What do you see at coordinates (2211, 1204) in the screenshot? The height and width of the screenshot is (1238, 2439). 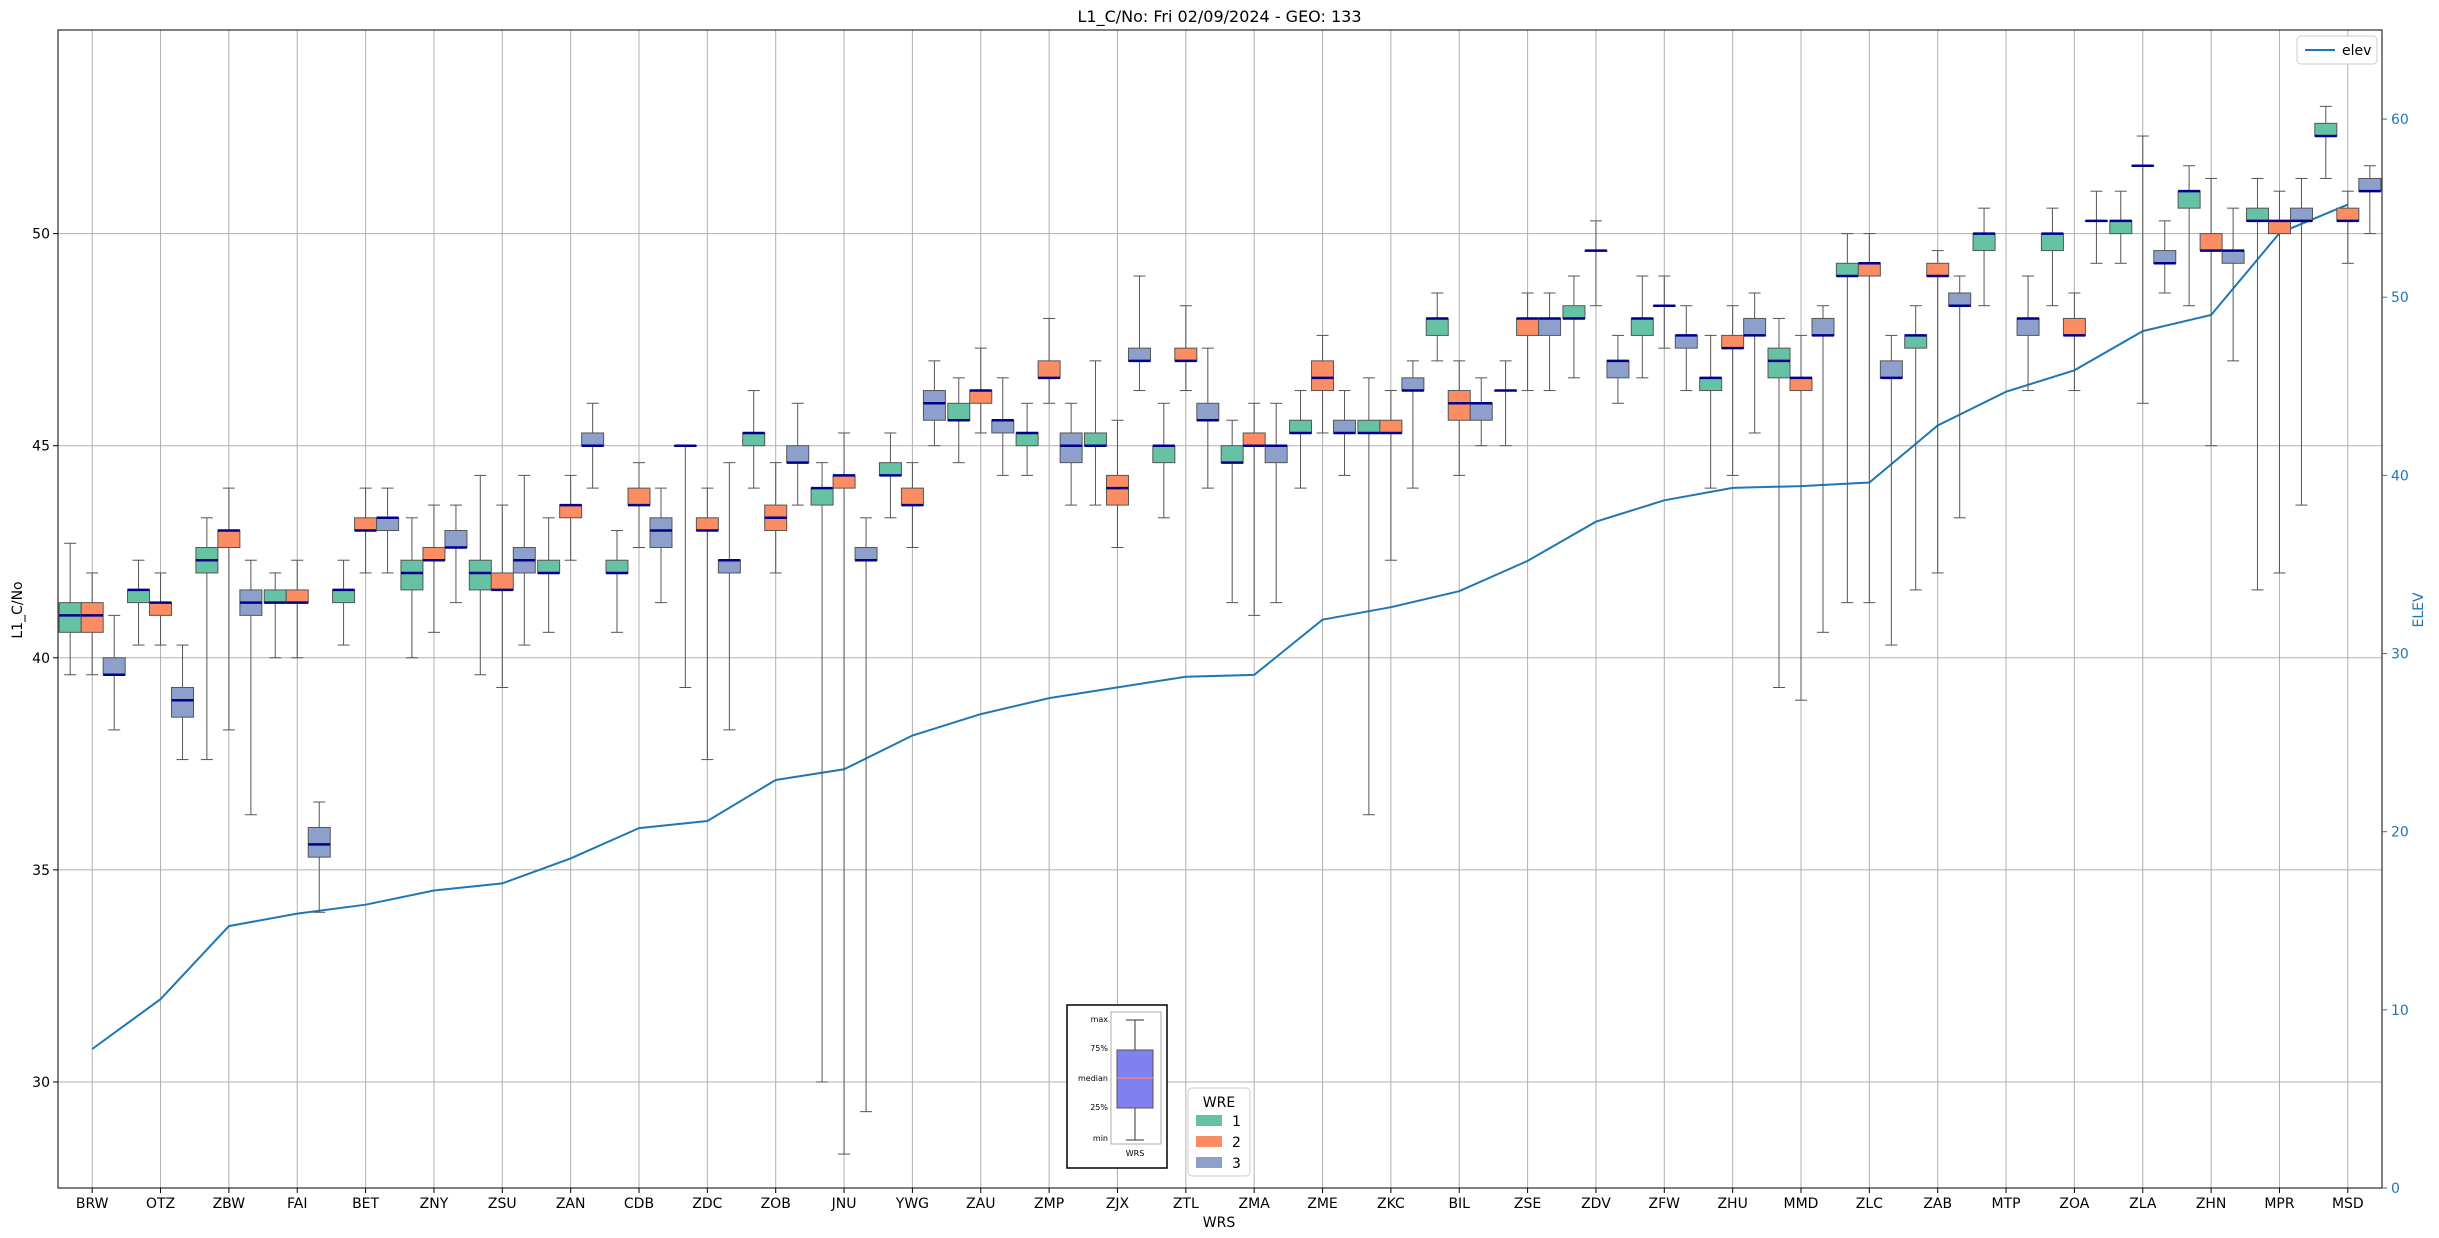 I see `x-tick-label-zhn: ZHN` at bounding box center [2211, 1204].